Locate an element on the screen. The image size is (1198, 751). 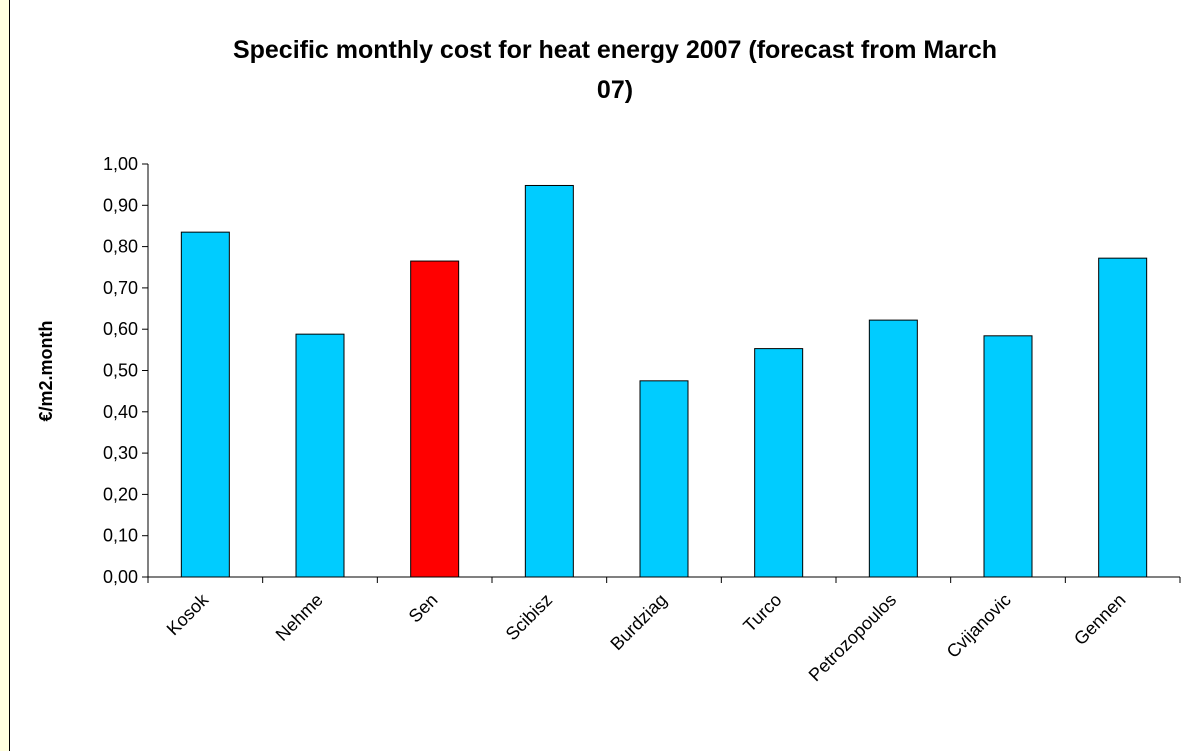
bar-burdziag is located at coordinates (664, 479).